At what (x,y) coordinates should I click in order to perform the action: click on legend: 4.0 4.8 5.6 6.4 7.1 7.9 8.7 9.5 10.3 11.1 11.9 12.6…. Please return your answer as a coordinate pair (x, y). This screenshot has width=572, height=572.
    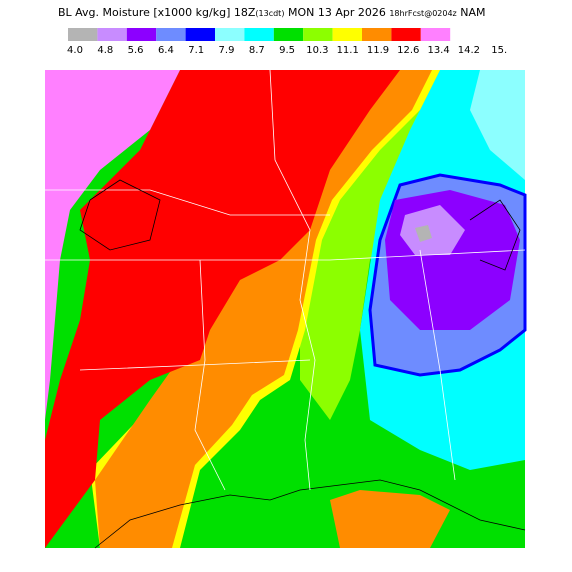
    Looking at the image, I should click on (287, 42).